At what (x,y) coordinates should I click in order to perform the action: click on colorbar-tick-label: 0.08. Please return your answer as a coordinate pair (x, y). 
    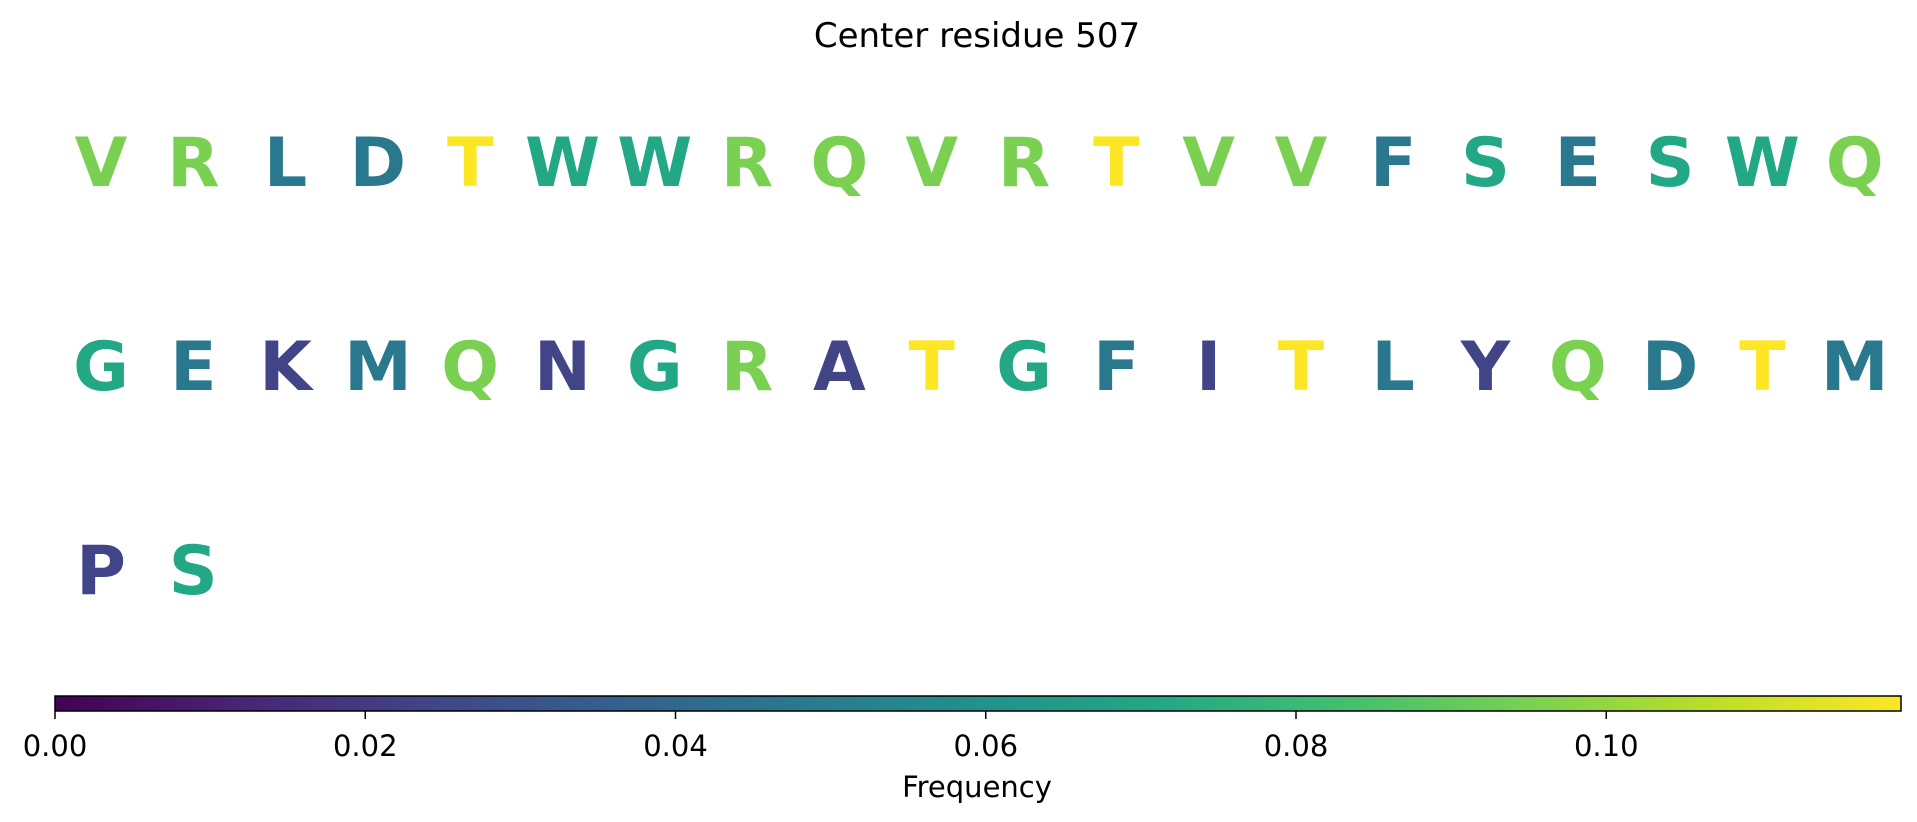
    Looking at the image, I should click on (1296, 746).